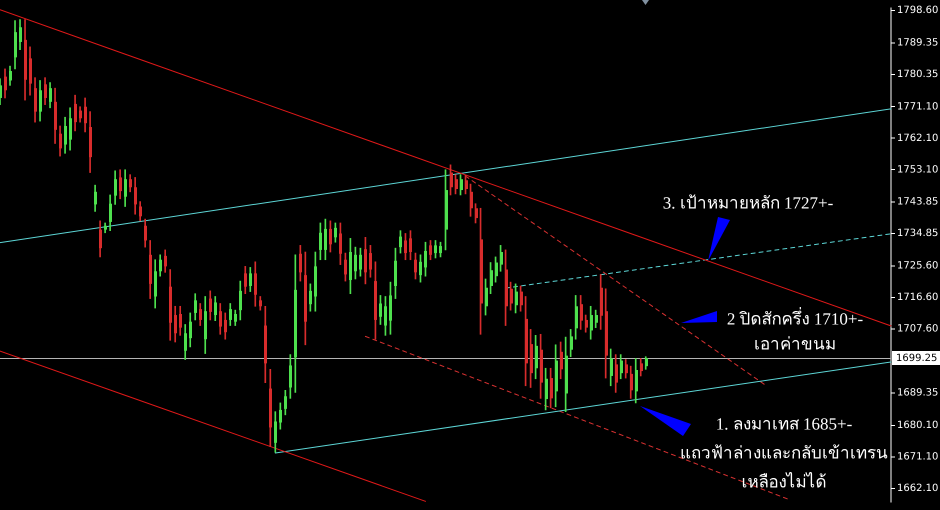  I want to click on annotation: 3. เป้าหมายหลัก 1727+-, so click(748, 202).